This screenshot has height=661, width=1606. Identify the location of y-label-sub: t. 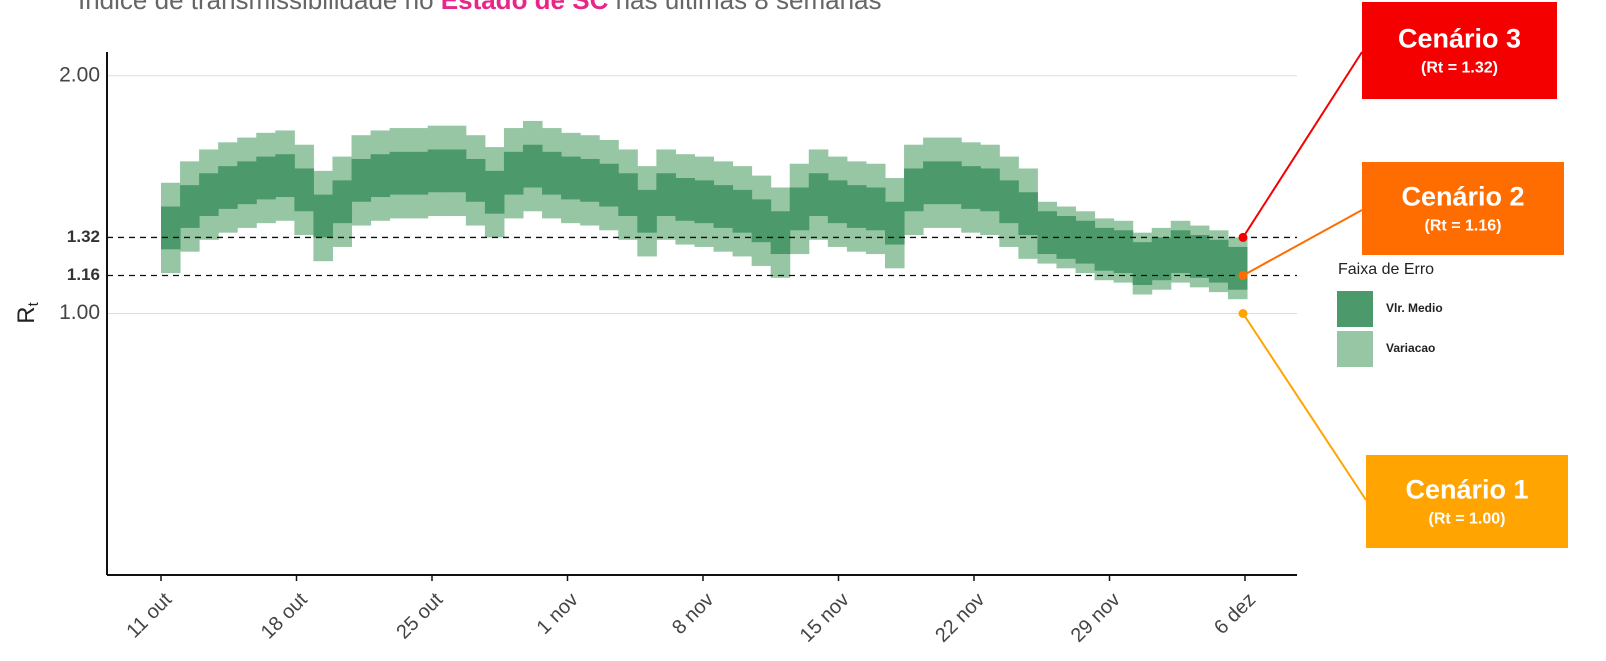
(33, 303).